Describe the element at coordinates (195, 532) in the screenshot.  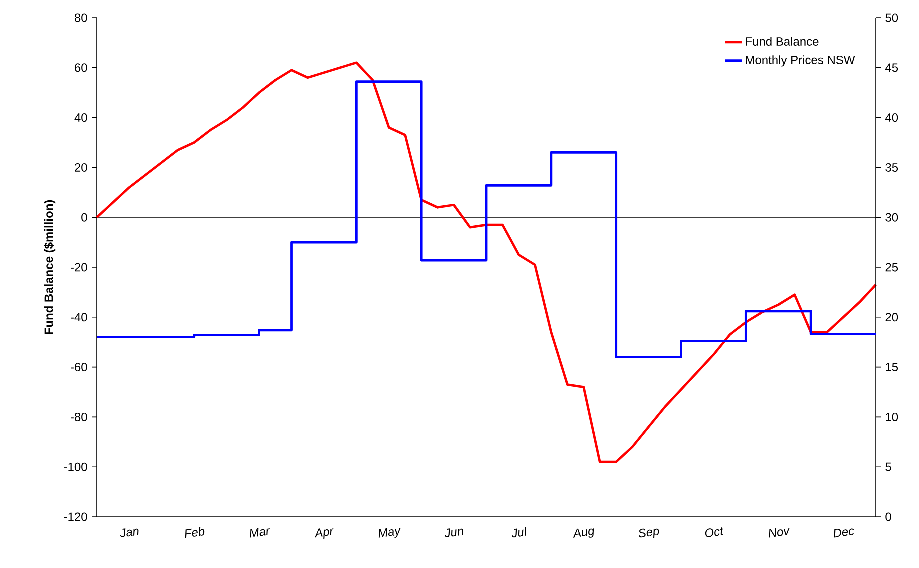
I see `x-tick-label: Feb` at that location.